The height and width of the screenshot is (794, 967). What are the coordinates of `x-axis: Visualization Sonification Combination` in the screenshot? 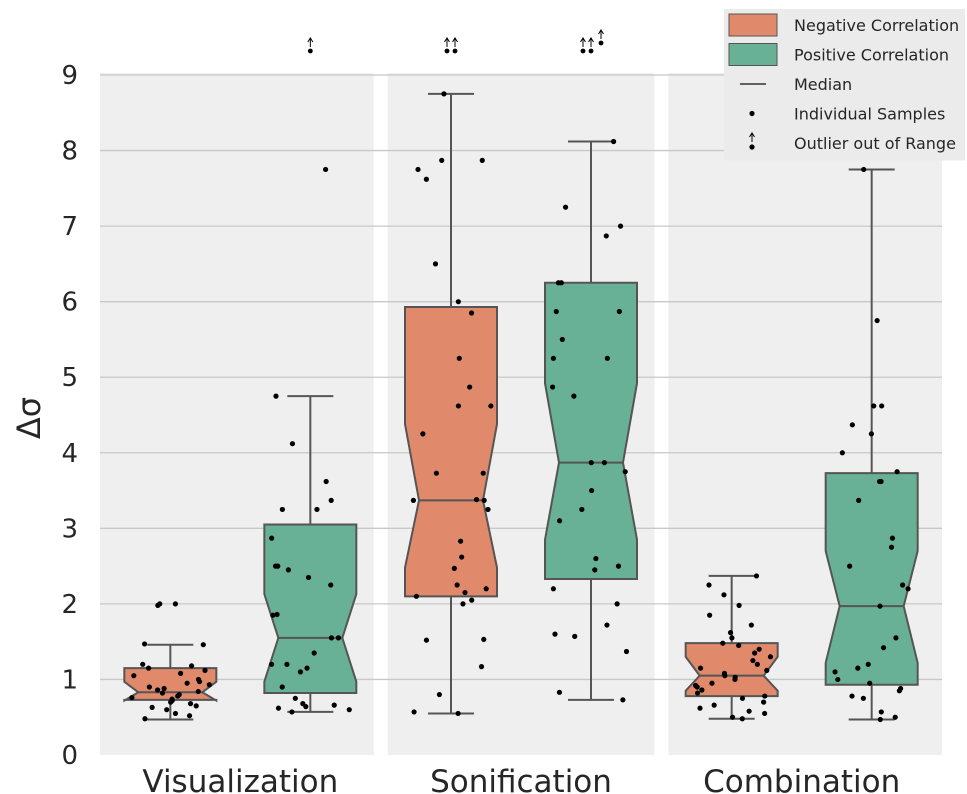 It's located at (521, 779).